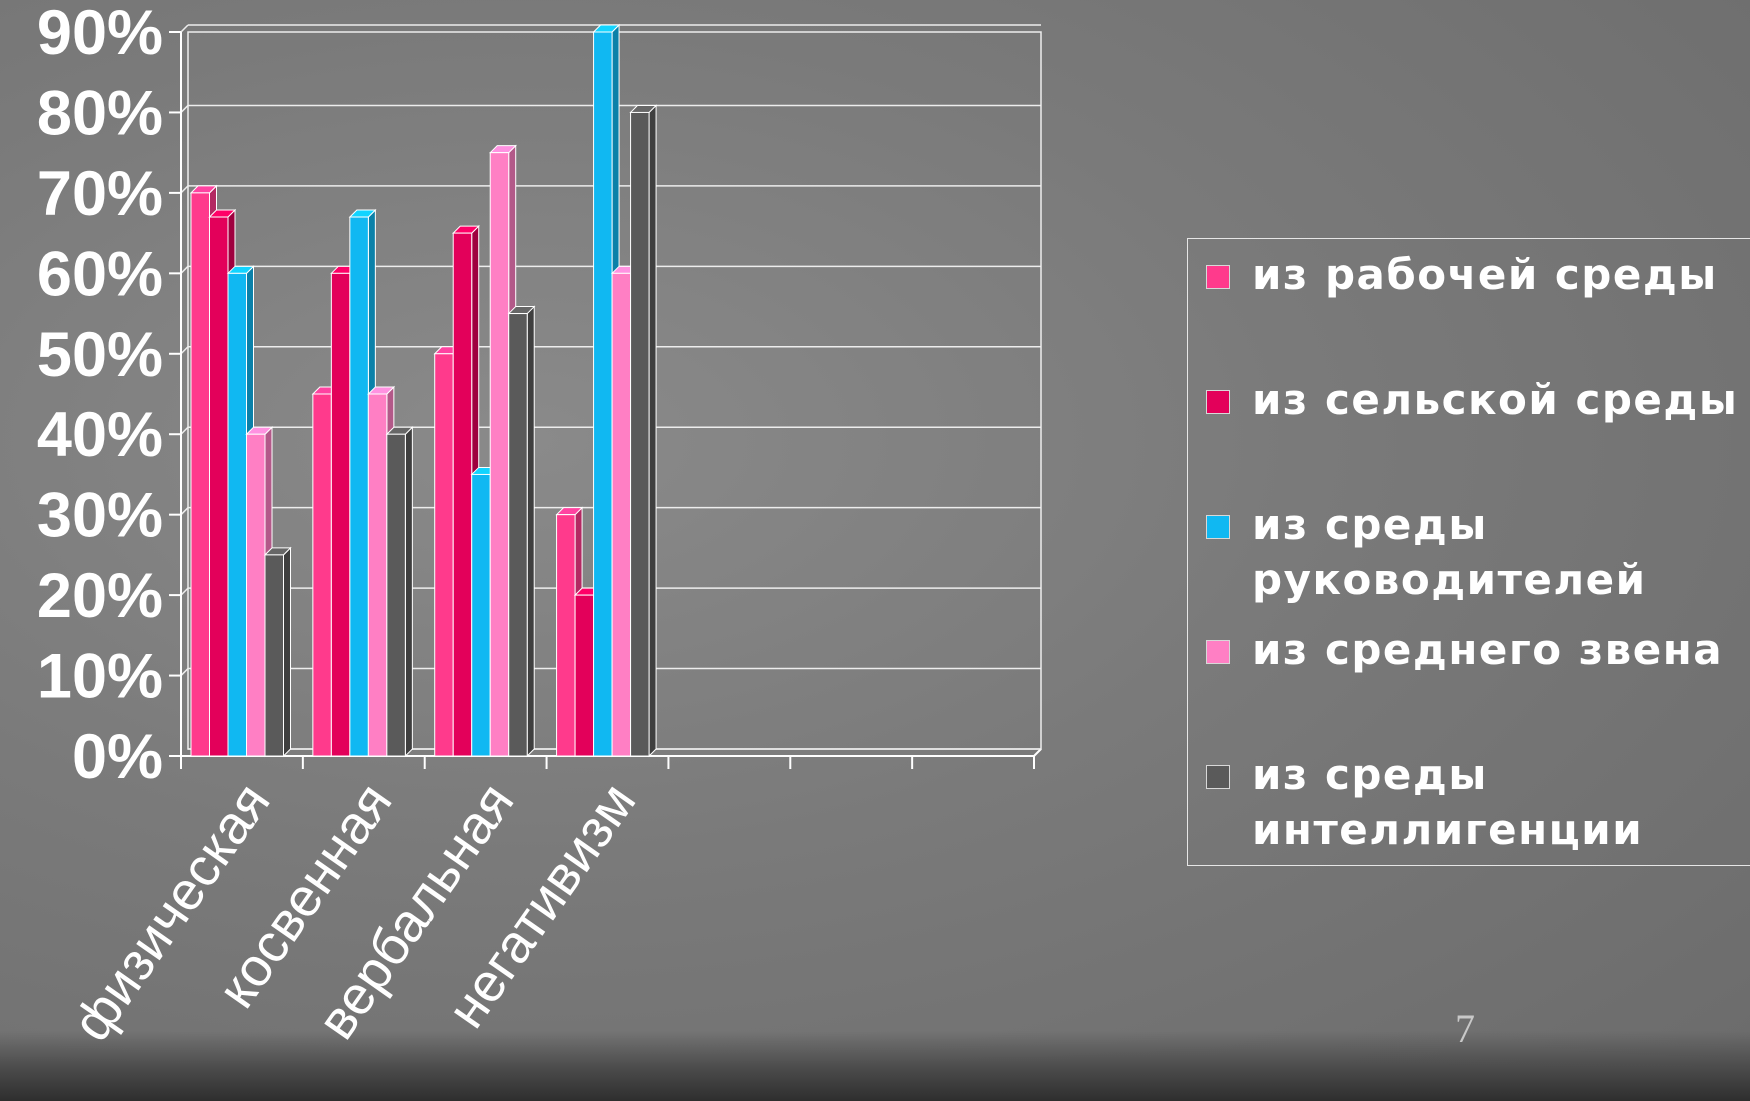 This screenshot has height=1101, width=1750. Describe the element at coordinates (1465, 1028) in the screenshot. I see `page-number: 7` at that location.